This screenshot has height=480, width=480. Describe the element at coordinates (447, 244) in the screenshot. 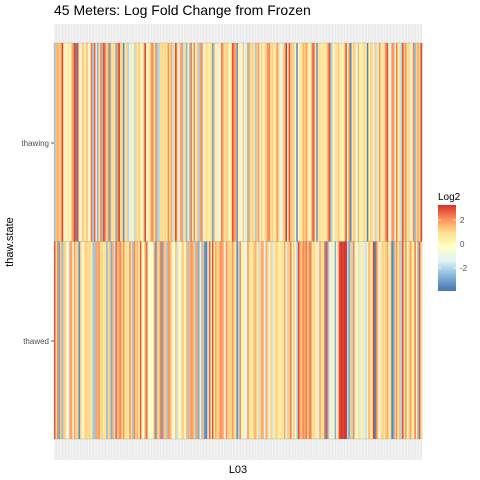

I see `legend-ticks` at that location.